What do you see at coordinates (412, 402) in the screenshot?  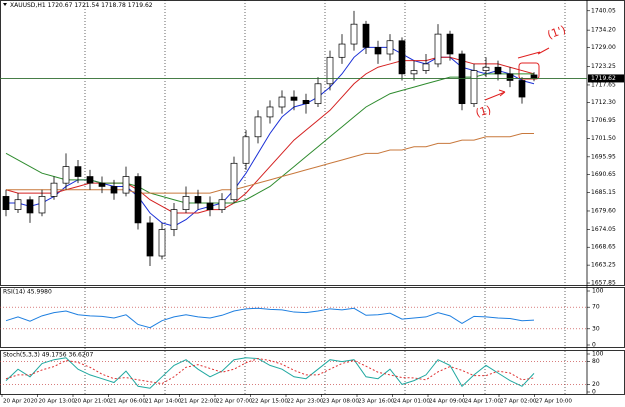 I see `x-tick-label: 24 Apr 01:00` at bounding box center [412, 402].